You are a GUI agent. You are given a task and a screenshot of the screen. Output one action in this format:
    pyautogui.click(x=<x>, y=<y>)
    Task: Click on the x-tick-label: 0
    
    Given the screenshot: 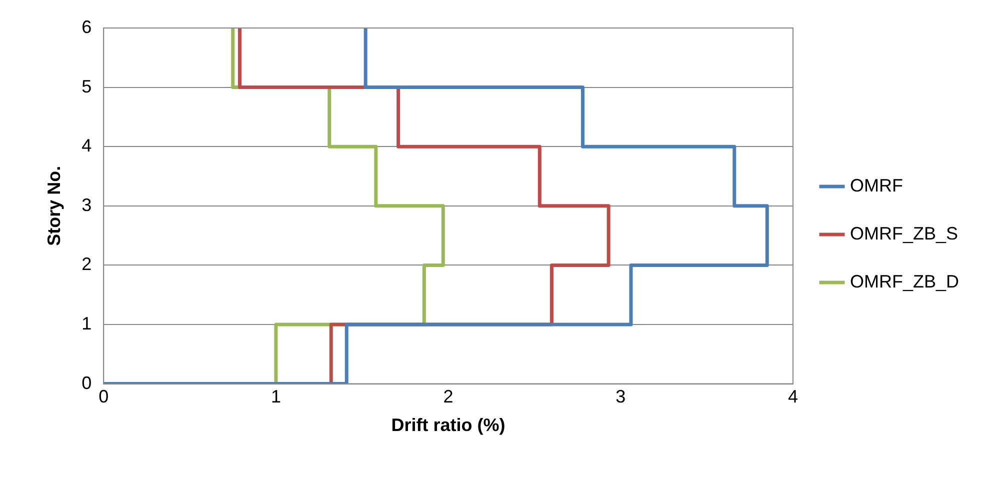 What is the action you would take?
    pyautogui.click(x=103, y=396)
    